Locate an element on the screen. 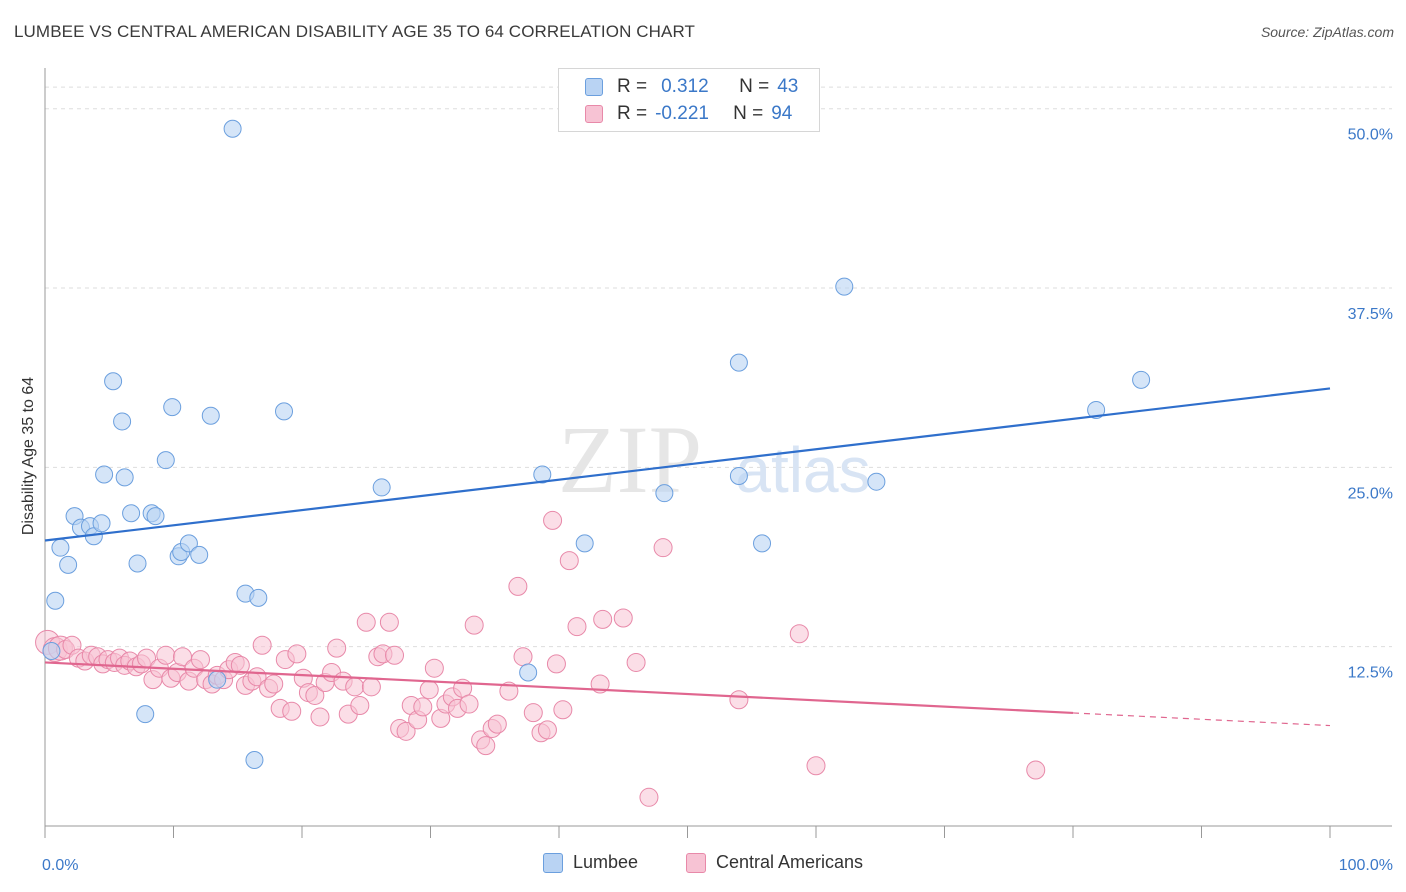 The image size is (1406, 892). legend-label-lumbee: Lumbee is located at coordinates (605, 862).